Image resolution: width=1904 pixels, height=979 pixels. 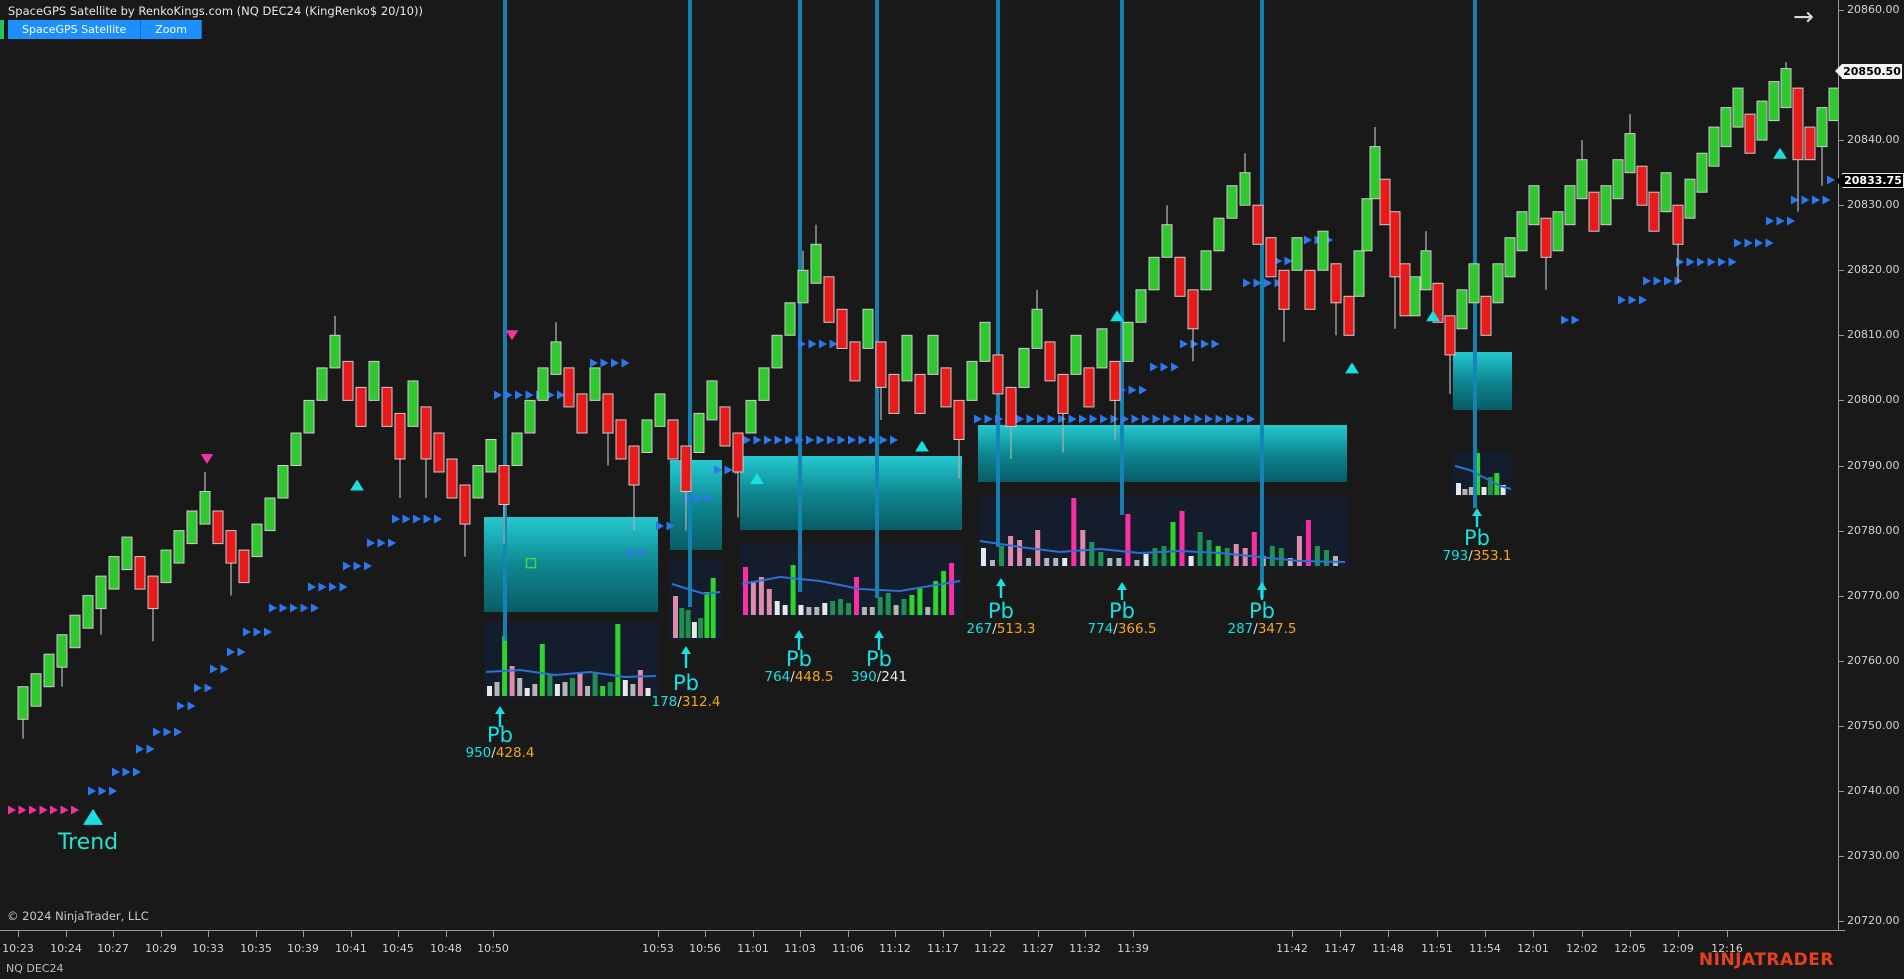 I want to click on svg-text: 950/428.4, so click(x=500, y=753).